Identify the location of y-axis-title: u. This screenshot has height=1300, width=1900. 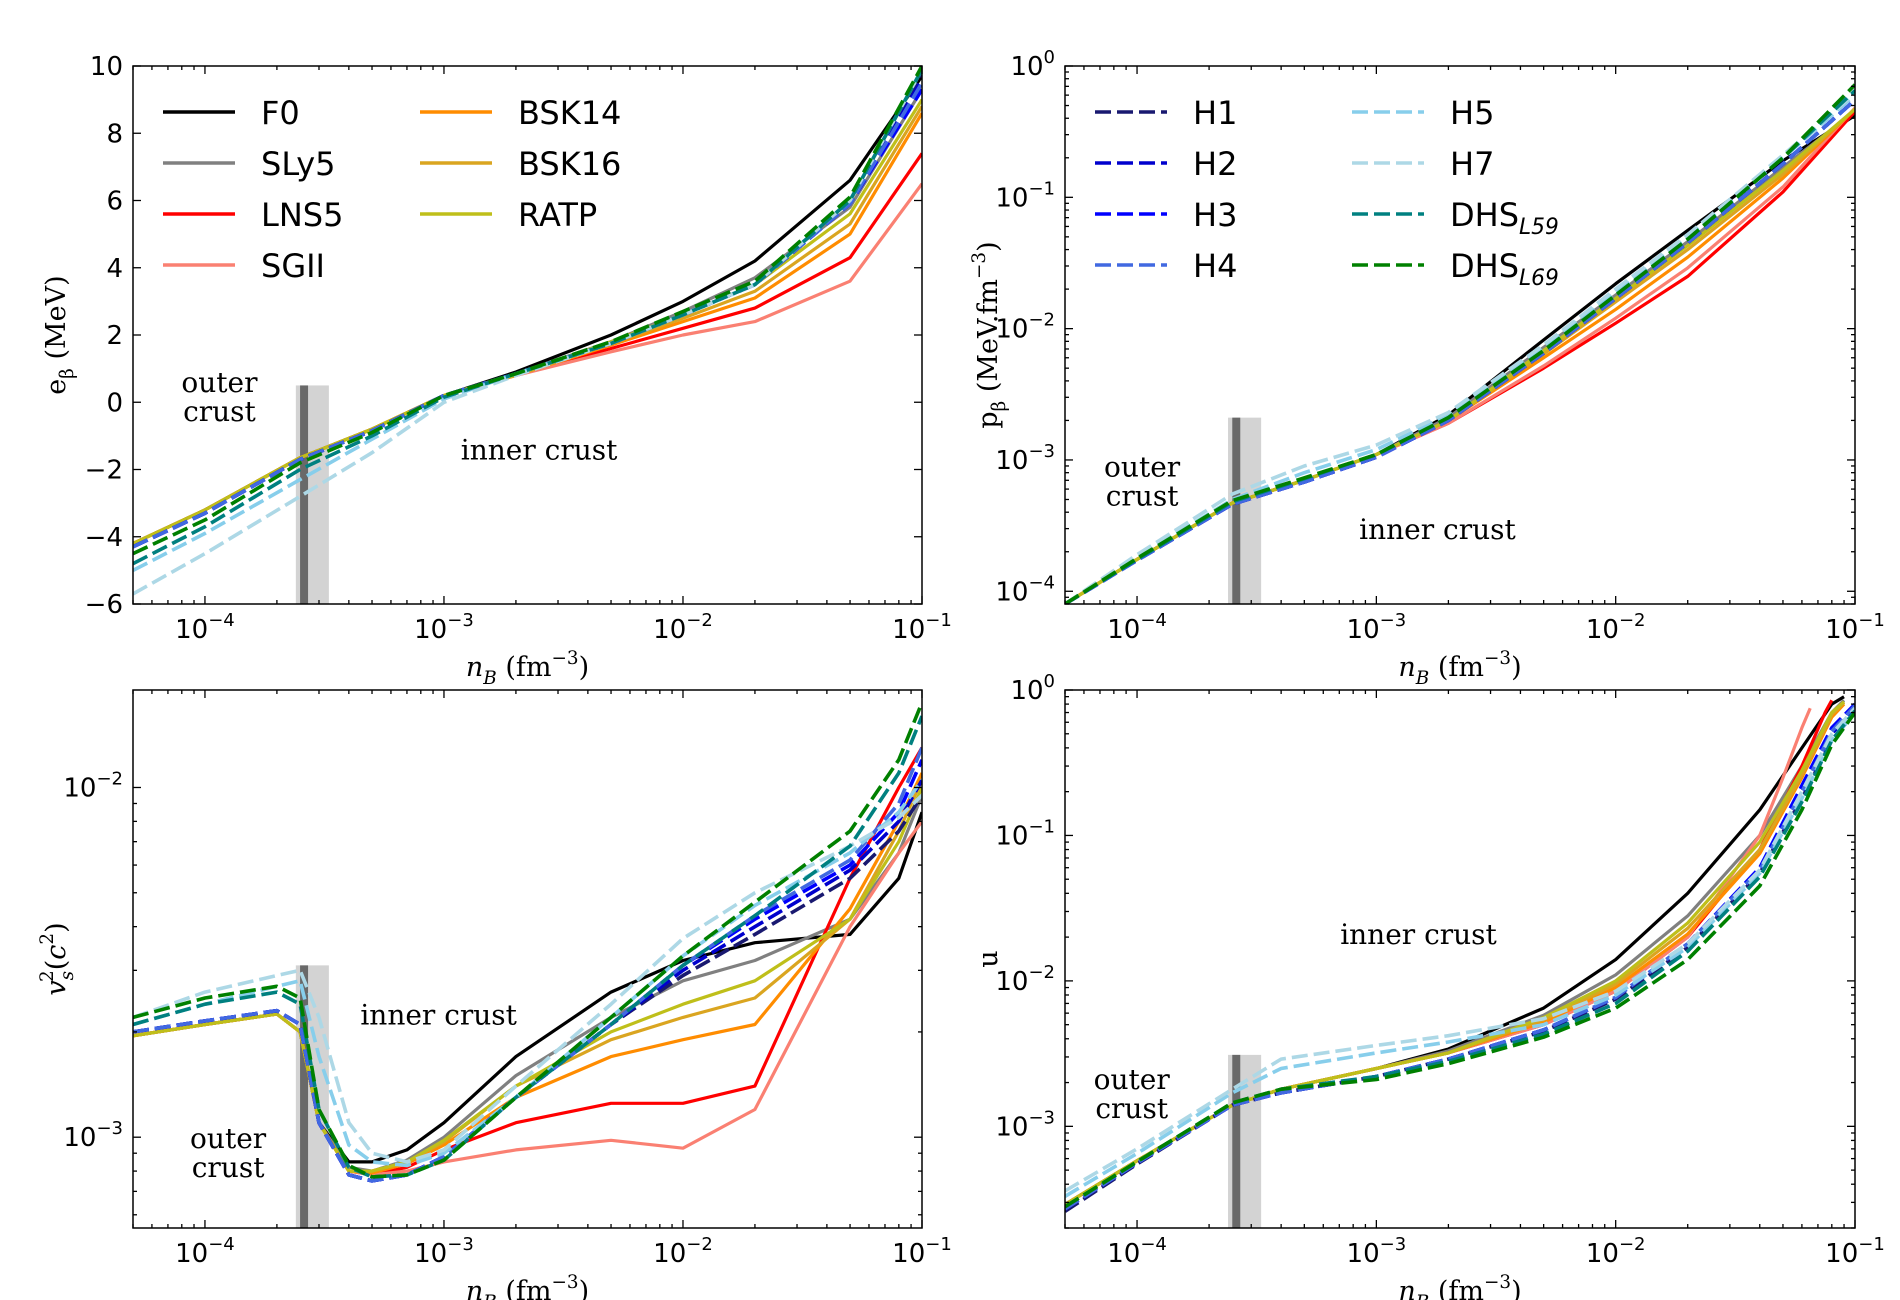
(988, 958).